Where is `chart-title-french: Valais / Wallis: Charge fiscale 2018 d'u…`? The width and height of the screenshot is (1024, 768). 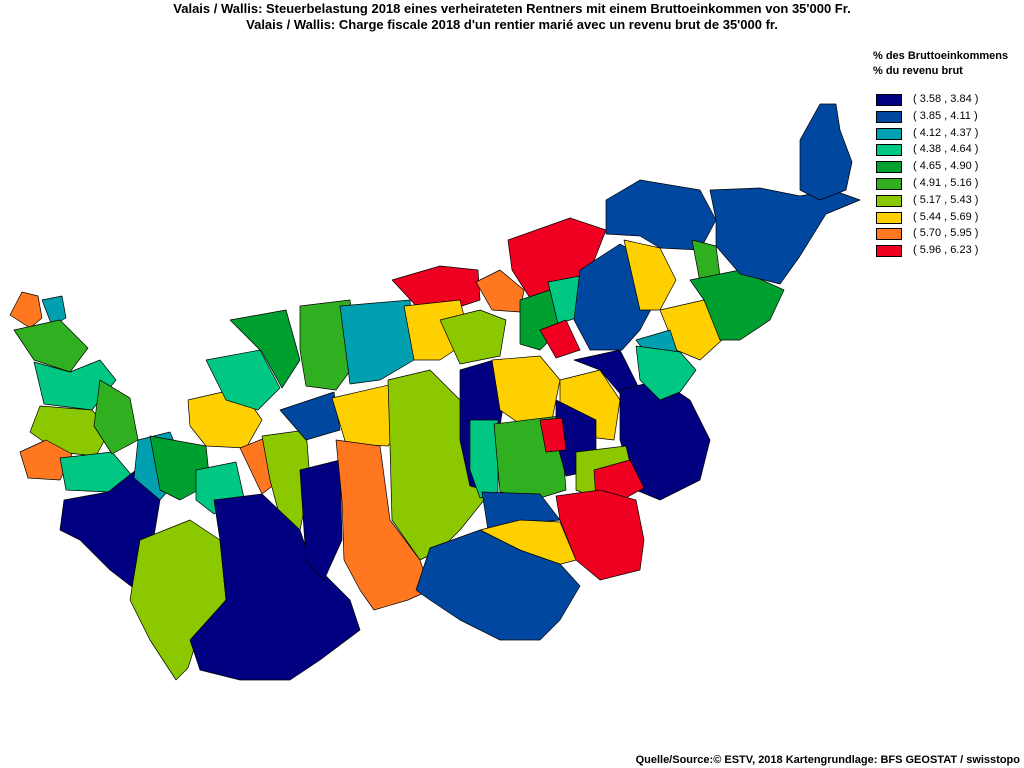 chart-title-french: Valais / Wallis: Charge fiscale 2018 d'u… is located at coordinates (512, 24).